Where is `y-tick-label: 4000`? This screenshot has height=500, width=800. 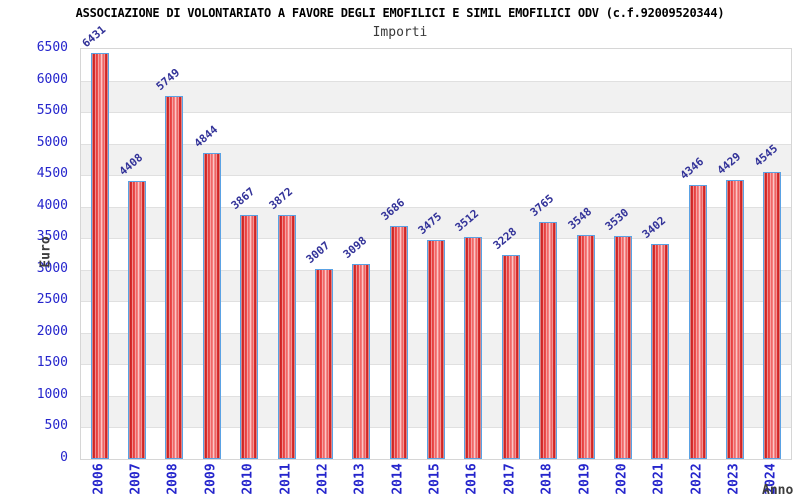
y-tick-label: 4000 is located at coordinates (52, 205).